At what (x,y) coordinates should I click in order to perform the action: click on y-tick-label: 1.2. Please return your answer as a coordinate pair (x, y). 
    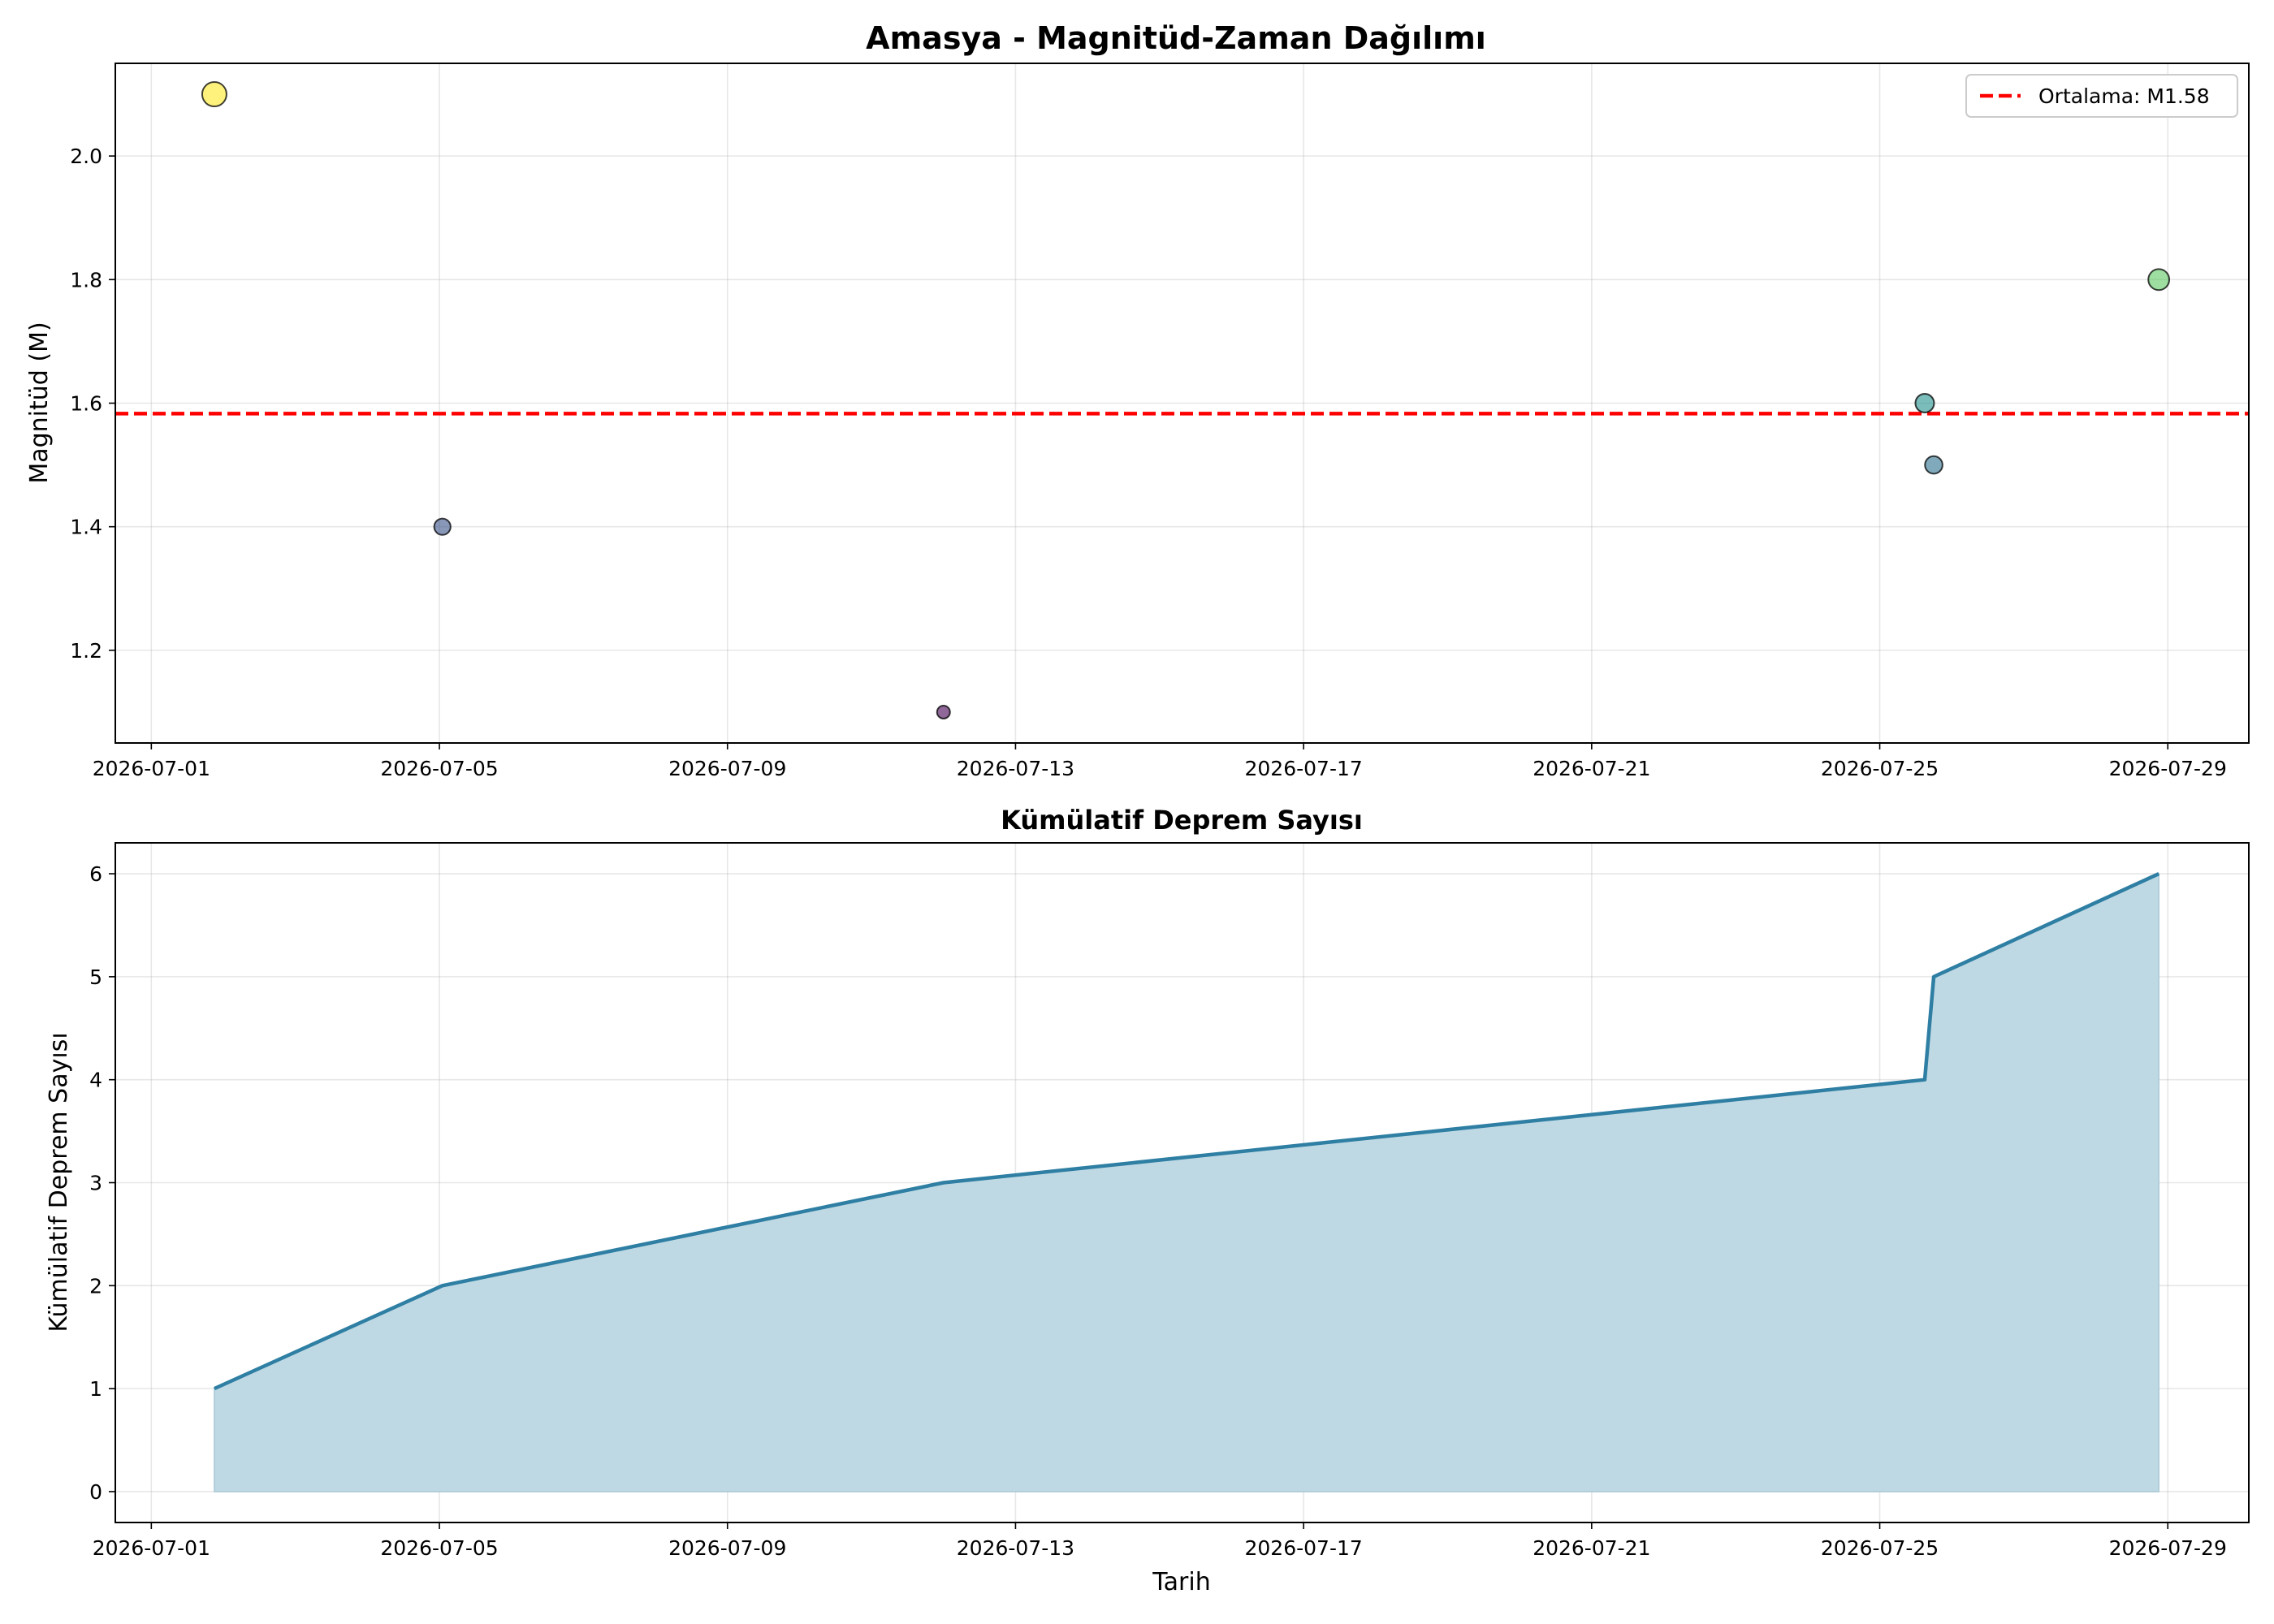
    Looking at the image, I should click on (86, 651).